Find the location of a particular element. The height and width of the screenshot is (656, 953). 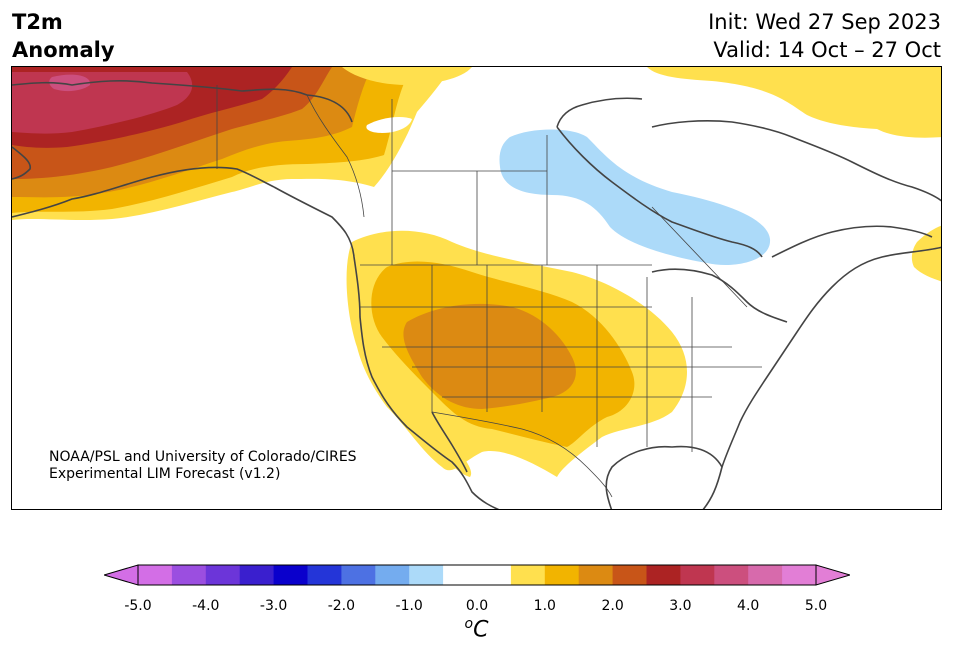

colorbar-tick-label: -1.0 is located at coordinates (409, 606).